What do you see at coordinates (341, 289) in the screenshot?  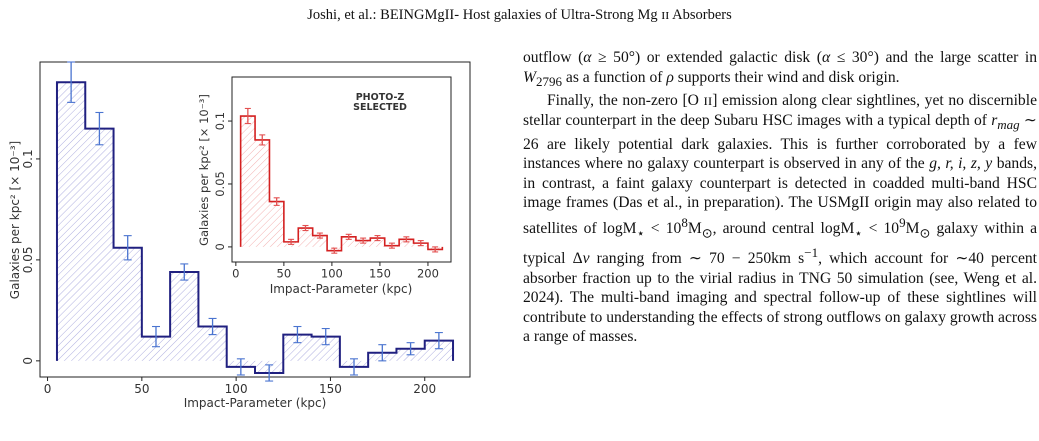 I see `inset-x-axis-label: Impact-Parameter (kpc)` at bounding box center [341, 289].